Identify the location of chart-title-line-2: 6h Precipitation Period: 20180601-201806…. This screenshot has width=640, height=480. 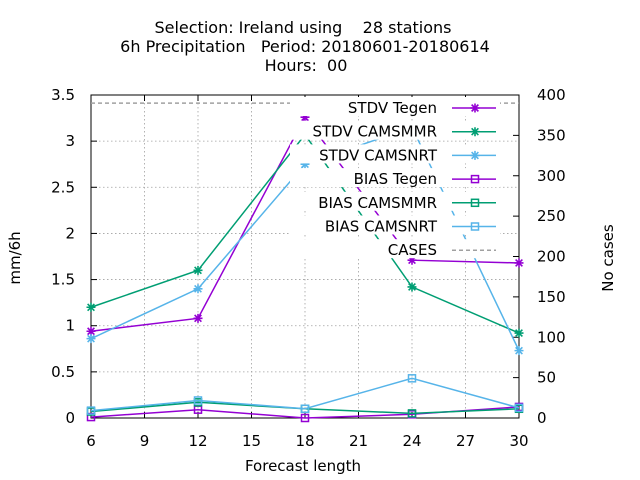
(305, 46).